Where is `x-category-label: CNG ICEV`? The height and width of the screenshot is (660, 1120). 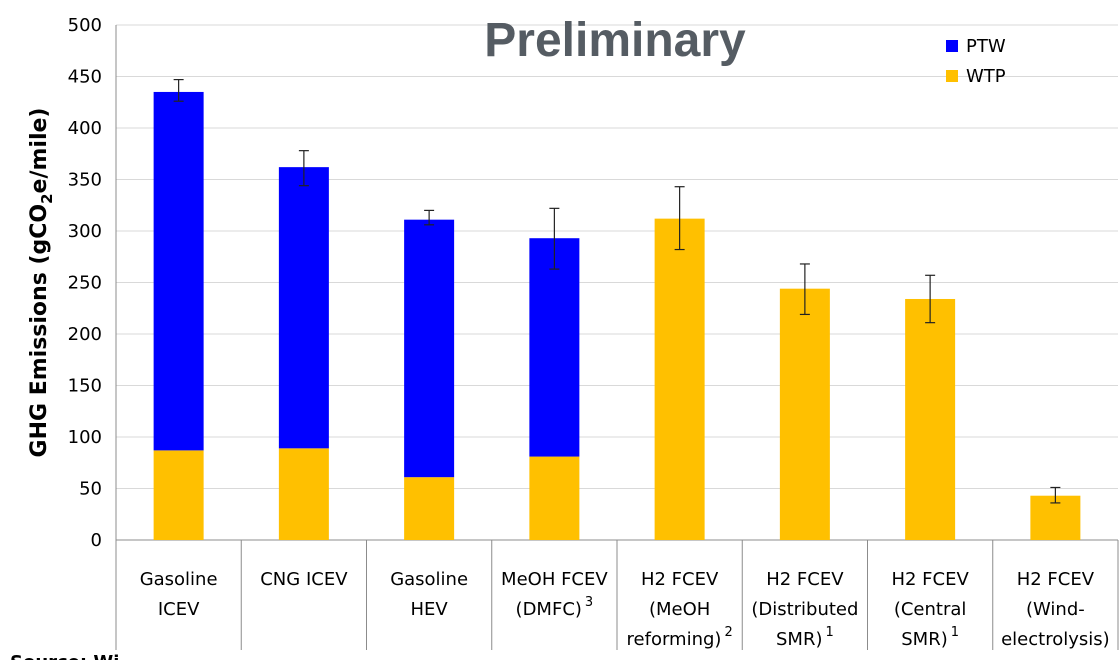
x-category-label: CNG ICEV is located at coordinates (304, 579).